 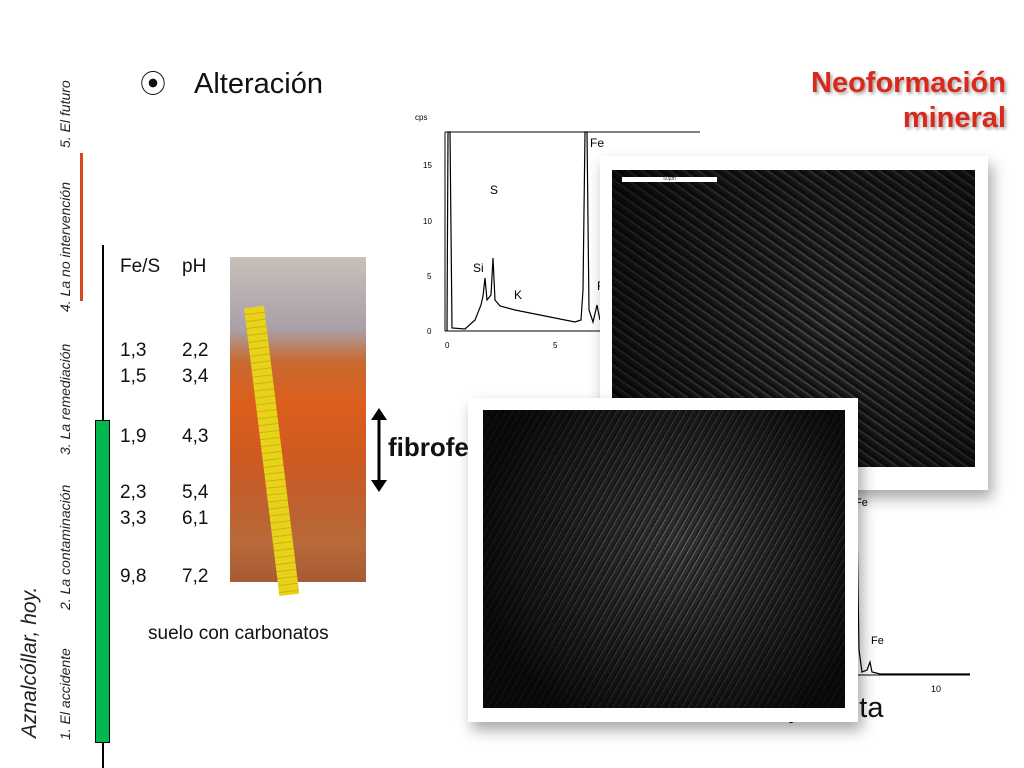 I want to click on section-4-highlight, so click(x=81, y=227).